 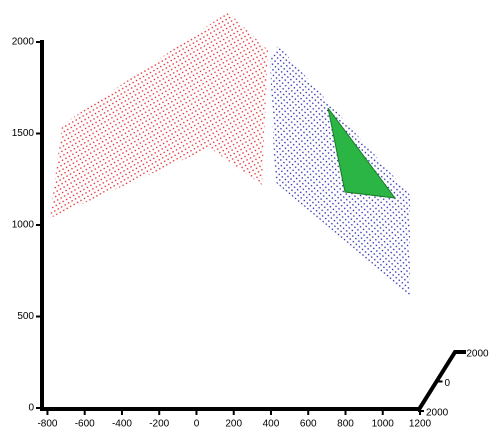 I want to click on x-tick-label: -800, so click(x=47, y=424).